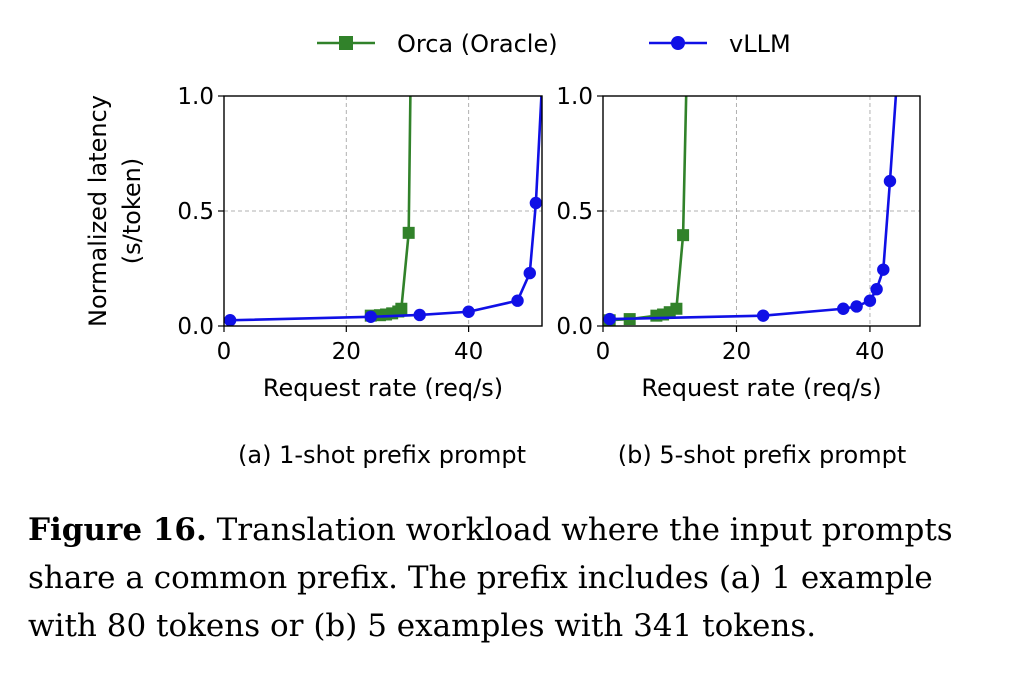  What do you see at coordinates (132, 211) in the screenshot?
I see `y-axis-label: (s/token)` at bounding box center [132, 211].